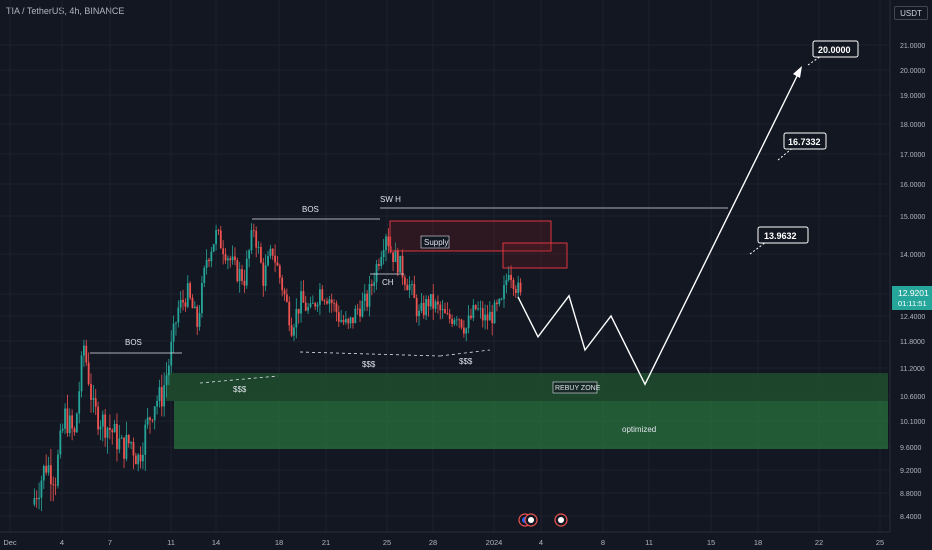  I want to click on y-tick-label: 21.0000, so click(912, 46).